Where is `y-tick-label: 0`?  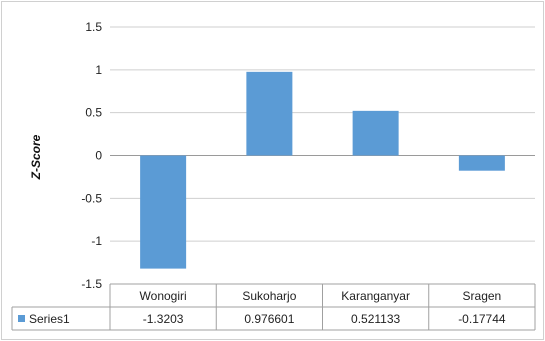
y-tick-label: 0 is located at coordinates (98, 156).